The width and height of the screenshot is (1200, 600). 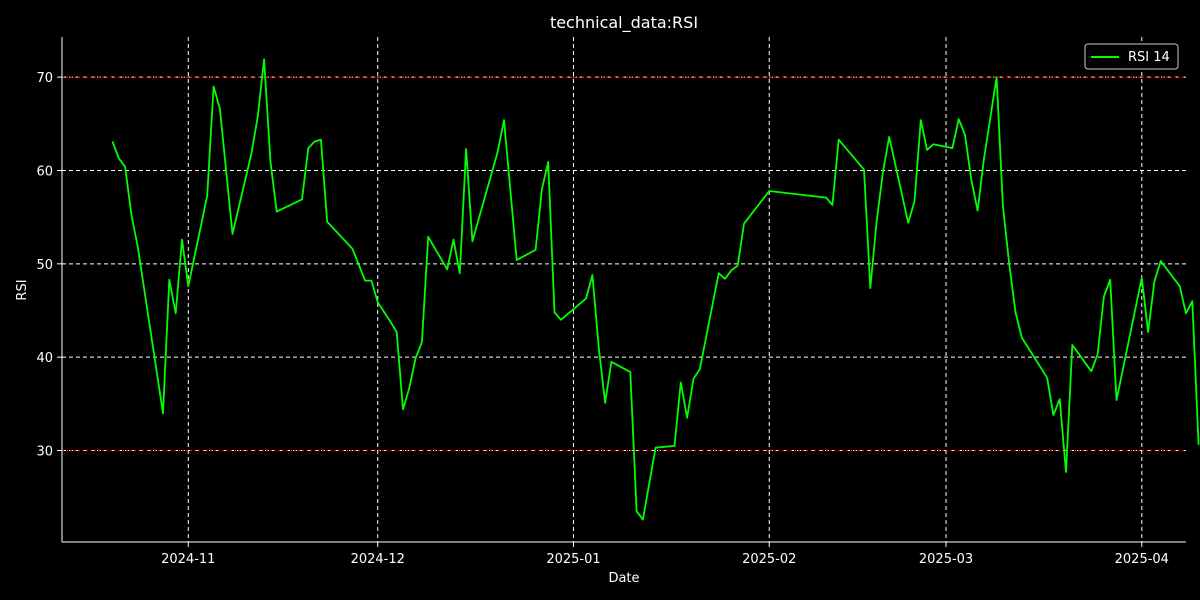 What do you see at coordinates (946, 559) in the screenshot?
I see `x-tick-label: 2025-03` at bounding box center [946, 559].